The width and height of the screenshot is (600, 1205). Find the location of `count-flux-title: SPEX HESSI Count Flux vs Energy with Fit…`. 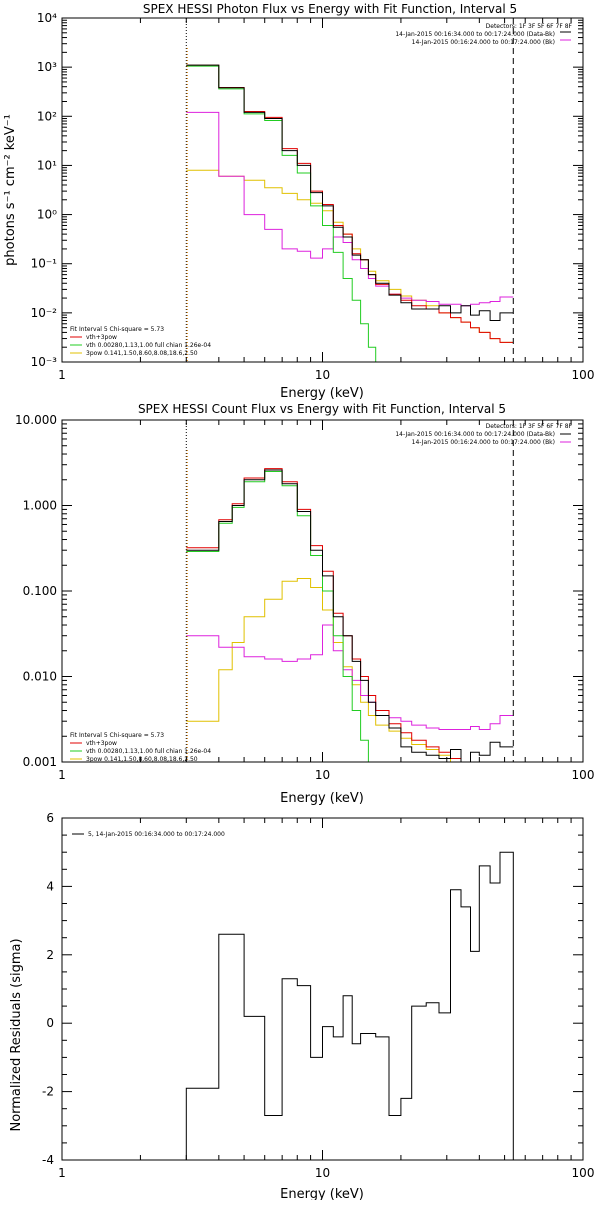

count-flux-title: SPEX HESSI Count Flux vs Energy with Fit… is located at coordinates (322, 409).